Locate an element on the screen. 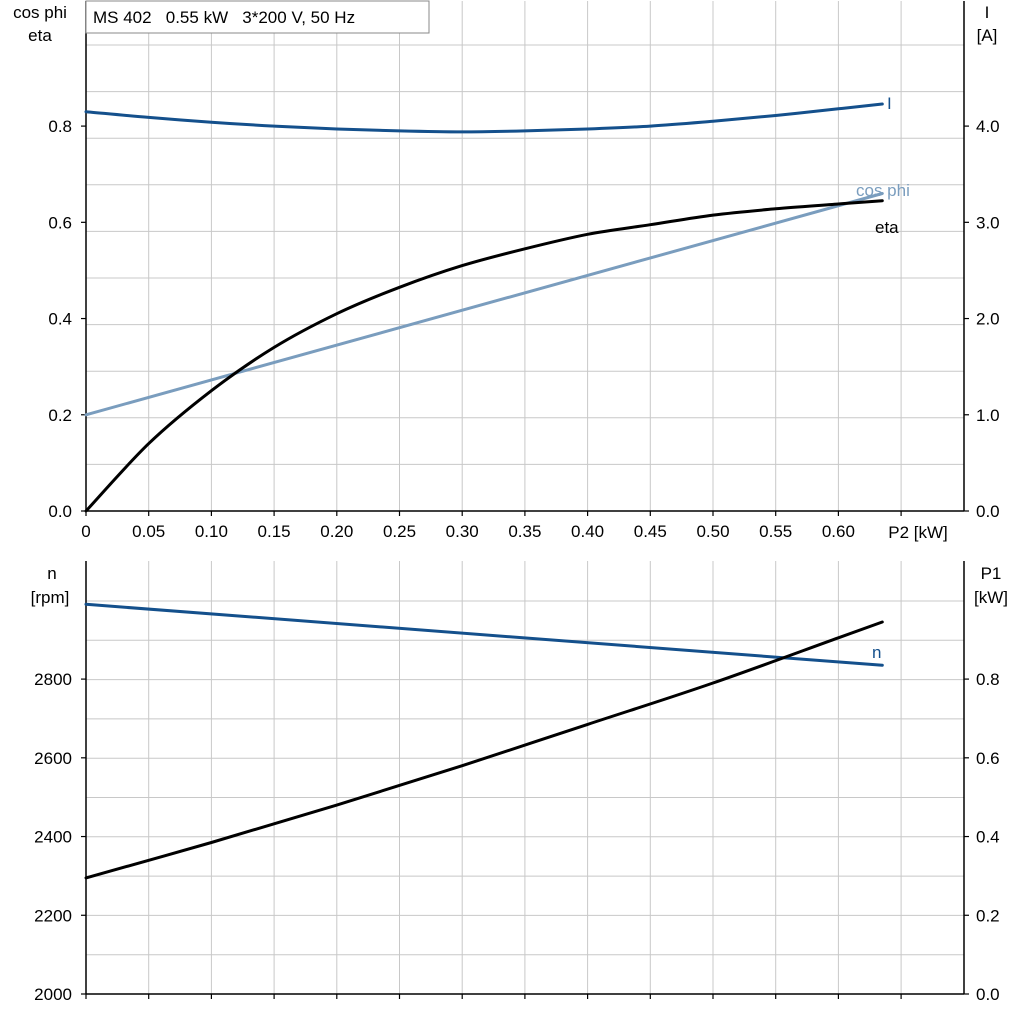  x-tick-label: 0.40 is located at coordinates (587, 531).